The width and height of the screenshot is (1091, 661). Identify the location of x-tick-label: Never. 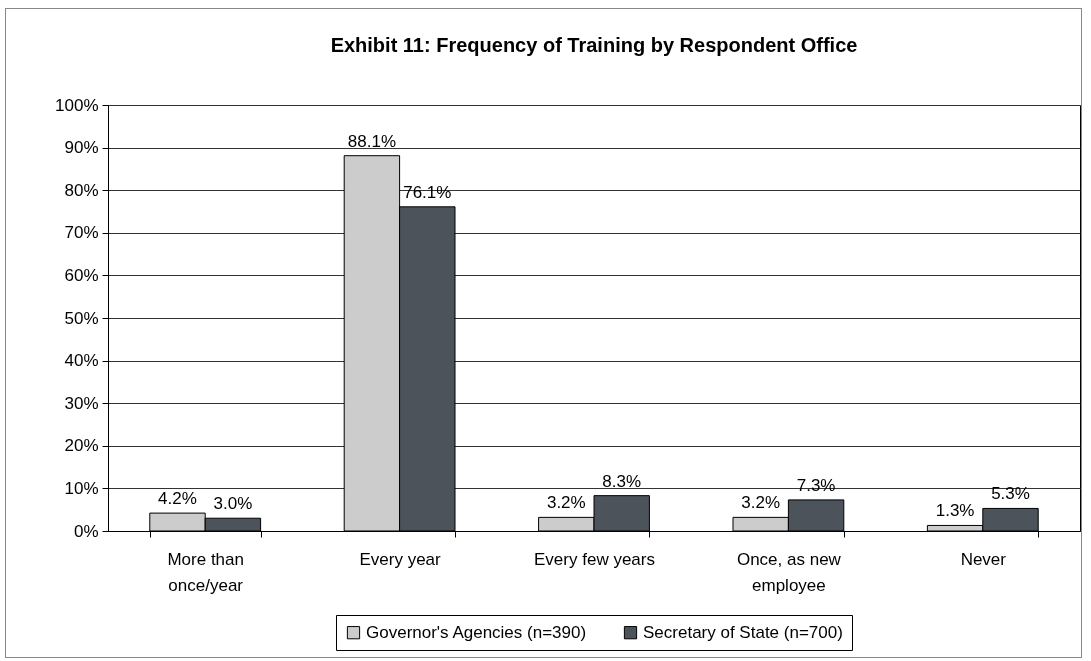
(983, 559).